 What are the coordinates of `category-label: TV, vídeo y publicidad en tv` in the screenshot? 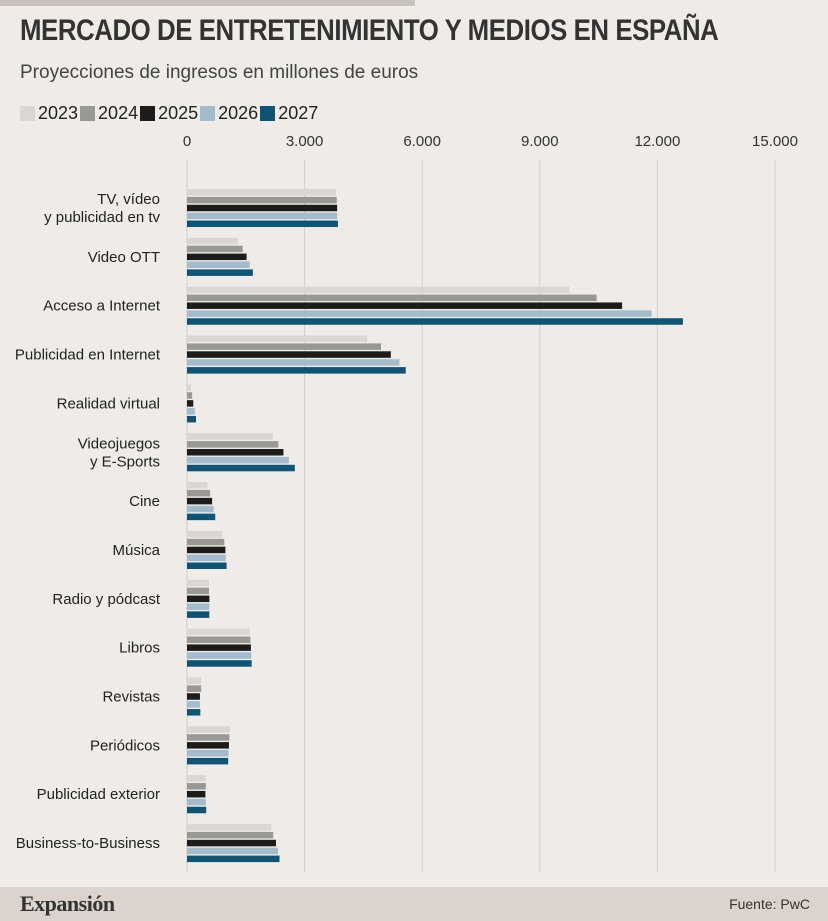 It's located at (102, 208).